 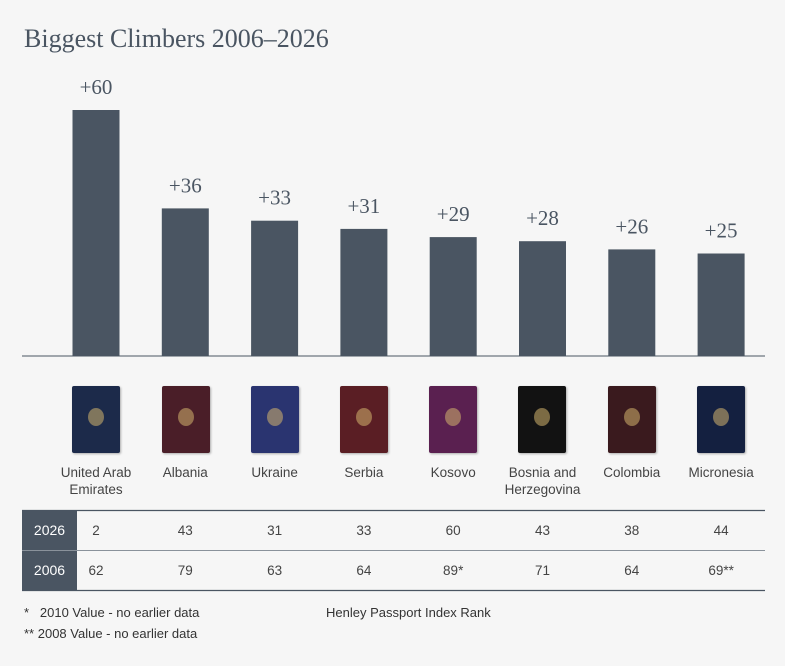 I want to click on category-label: Ukraine, so click(x=274, y=472).